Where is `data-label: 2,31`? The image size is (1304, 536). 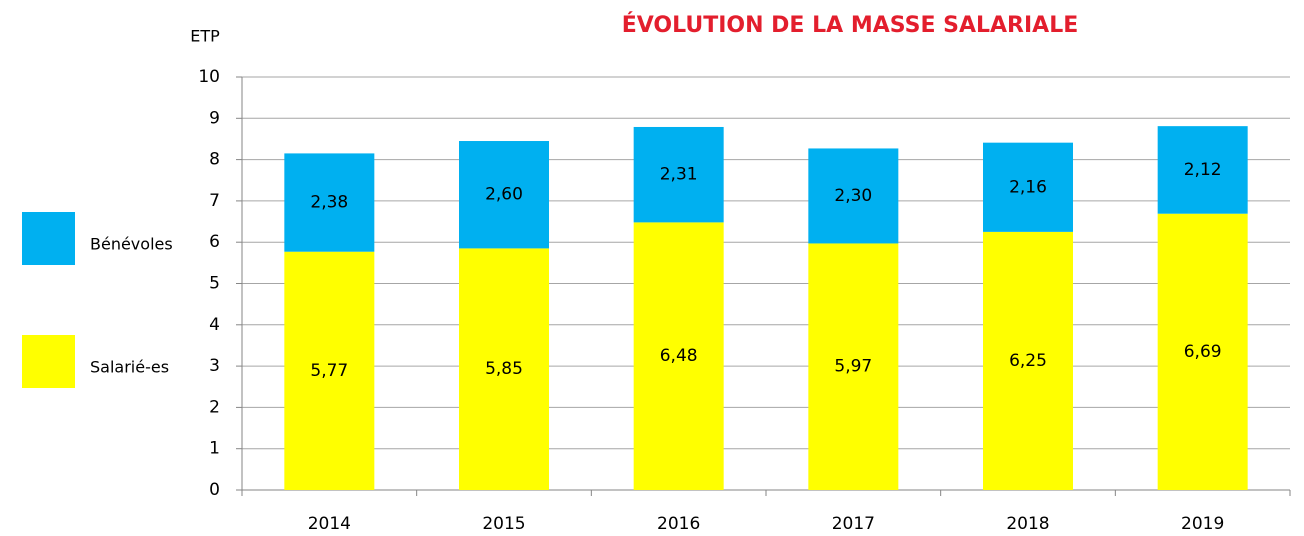
data-label: 2,31 is located at coordinates (679, 175).